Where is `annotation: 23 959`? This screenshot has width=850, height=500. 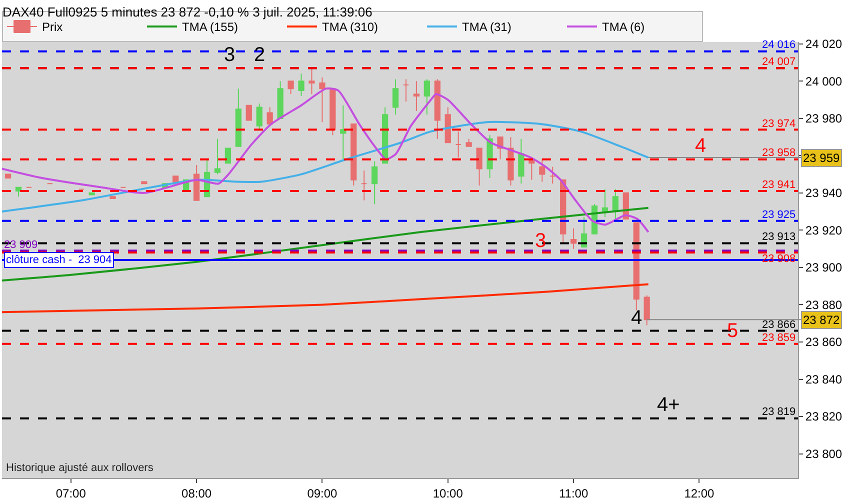
annotation: 23 959 is located at coordinates (821, 158).